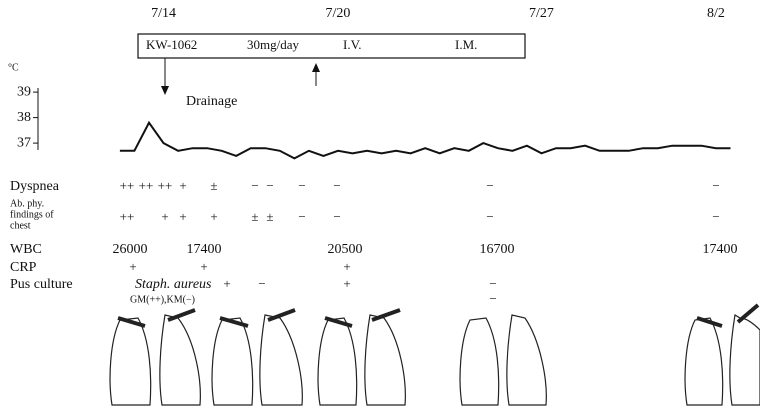 The width and height of the screenshot is (760, 409). Describe the element at coordinates (338, 13) in the screenshot. I see `x-tick-label: 7/20` at that location.